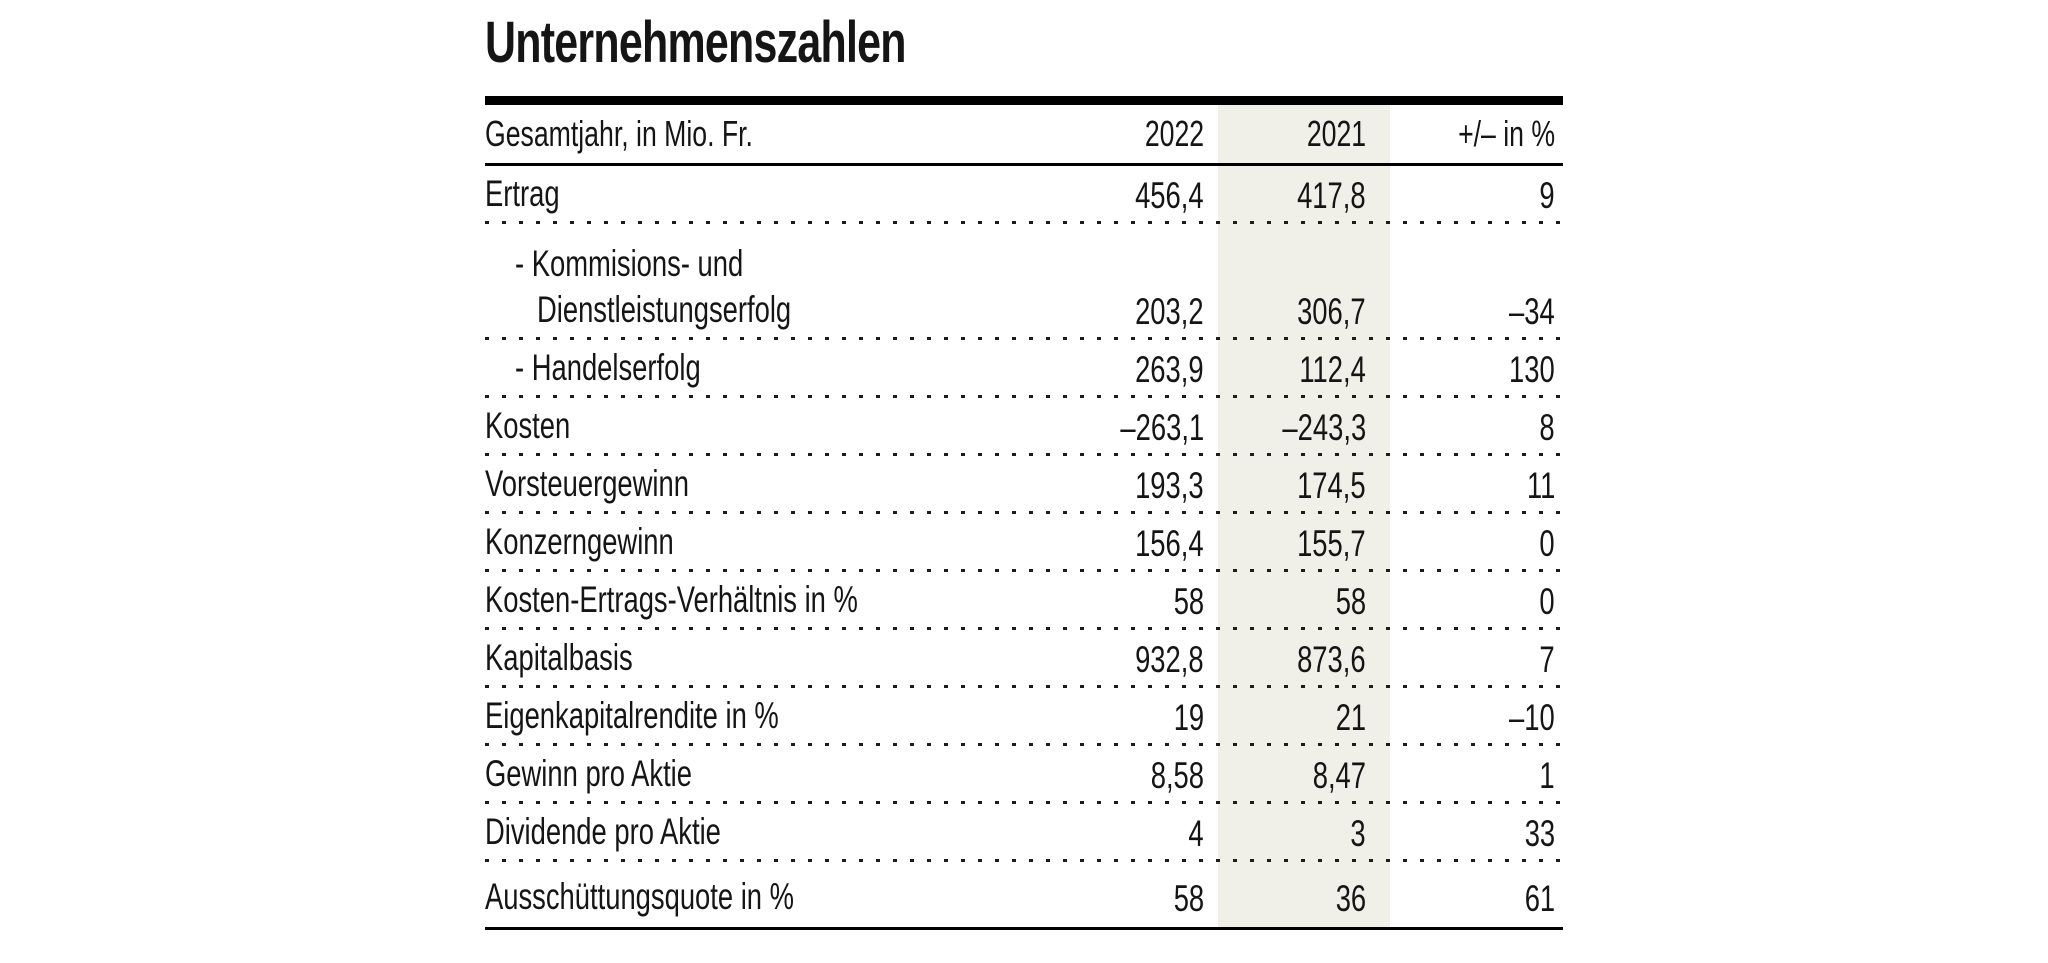 This screenshot has height=963, width=2048. What do you see at coordinates (1024, 659) in the screenshot?
I see `table-row: Kapitalbasis 932,8 873,6 7` at bounding box center [1024, 659].